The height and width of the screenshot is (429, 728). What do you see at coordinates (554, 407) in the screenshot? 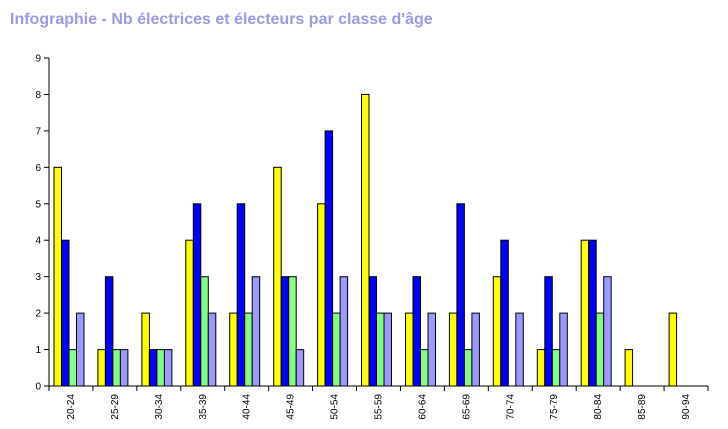
I see `x-tick-label: 75-79` at bounding box center [554, 407].